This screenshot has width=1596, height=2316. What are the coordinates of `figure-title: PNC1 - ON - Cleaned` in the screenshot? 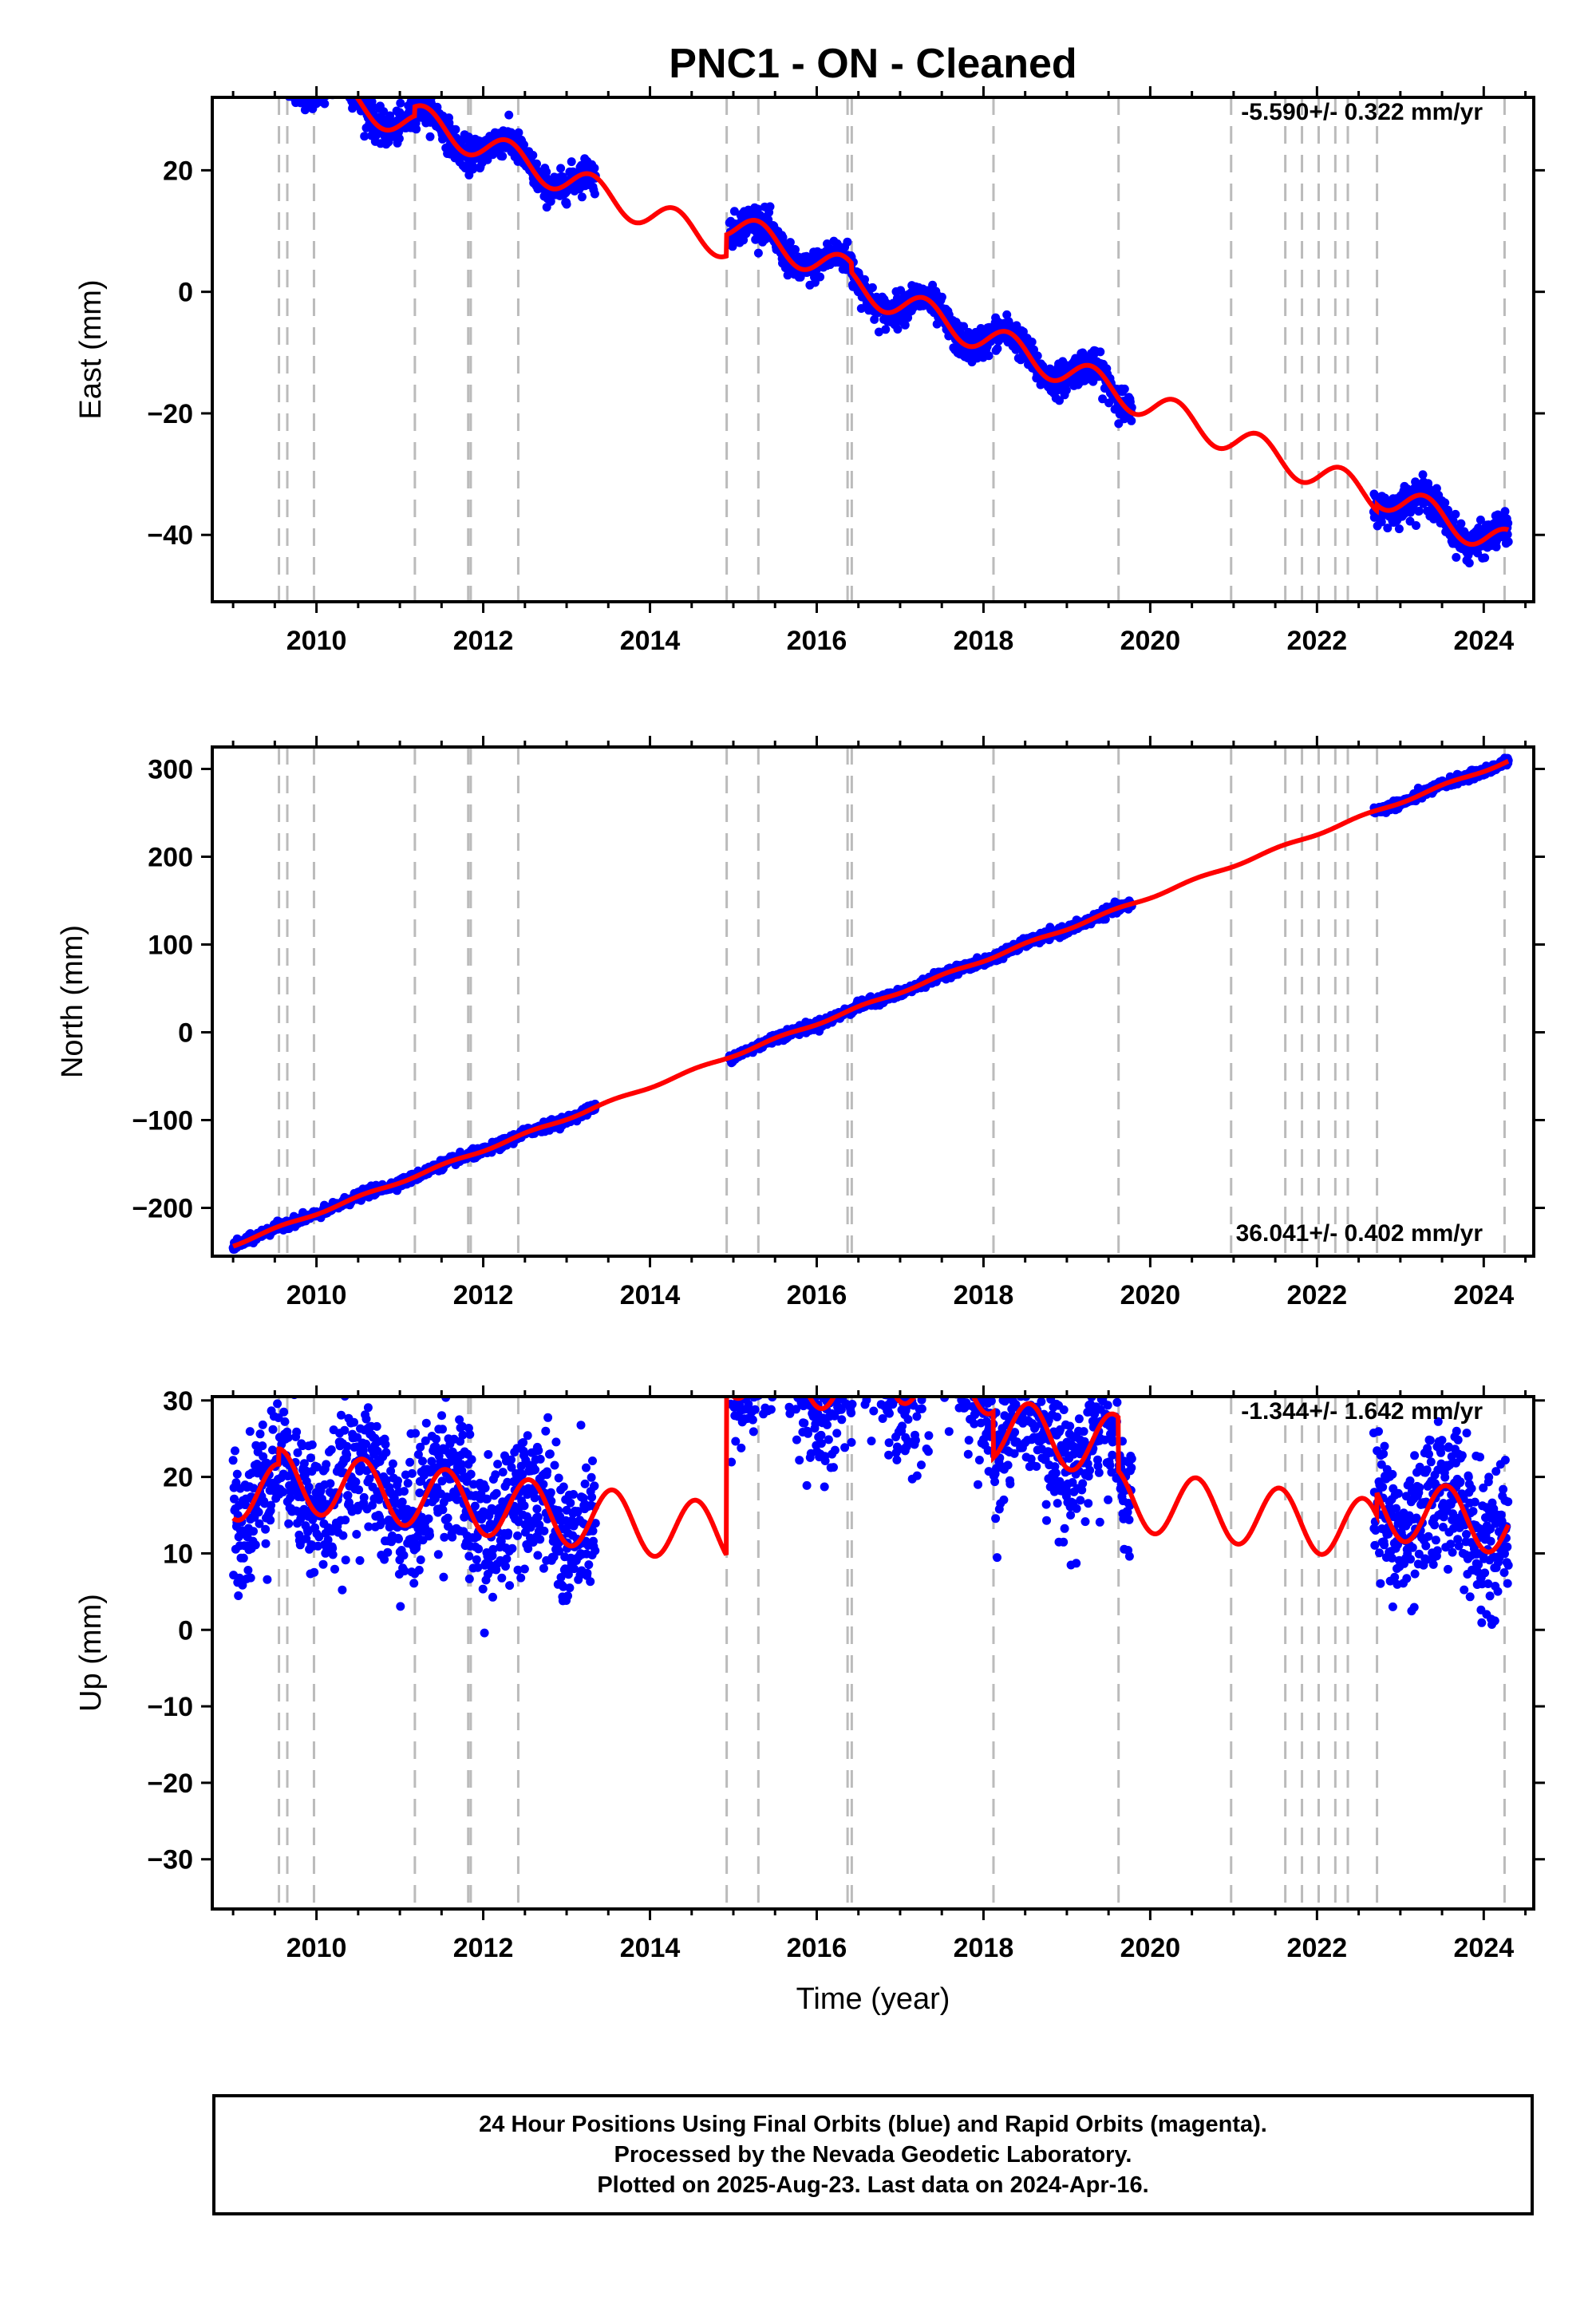 It's located at (873, 64).